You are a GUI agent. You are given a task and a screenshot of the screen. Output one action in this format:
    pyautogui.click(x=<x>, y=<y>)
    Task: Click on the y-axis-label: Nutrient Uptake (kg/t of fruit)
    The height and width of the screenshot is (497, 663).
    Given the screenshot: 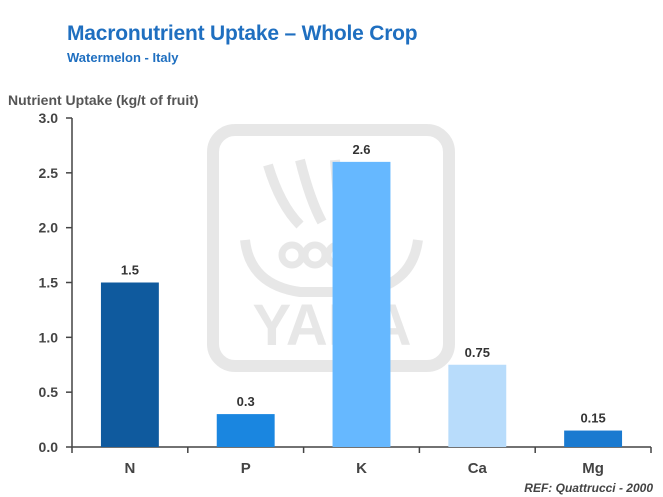 What is the action you would take?
    pyautogui.click(x=103, y=100)
    